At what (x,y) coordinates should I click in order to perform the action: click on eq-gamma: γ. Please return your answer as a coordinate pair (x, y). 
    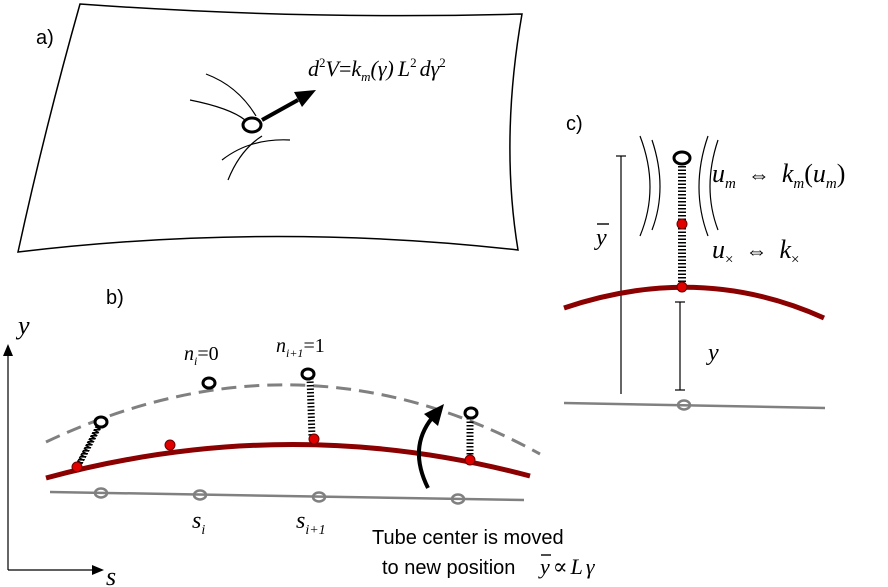
    Looking at the image, I should click on (436, 68).